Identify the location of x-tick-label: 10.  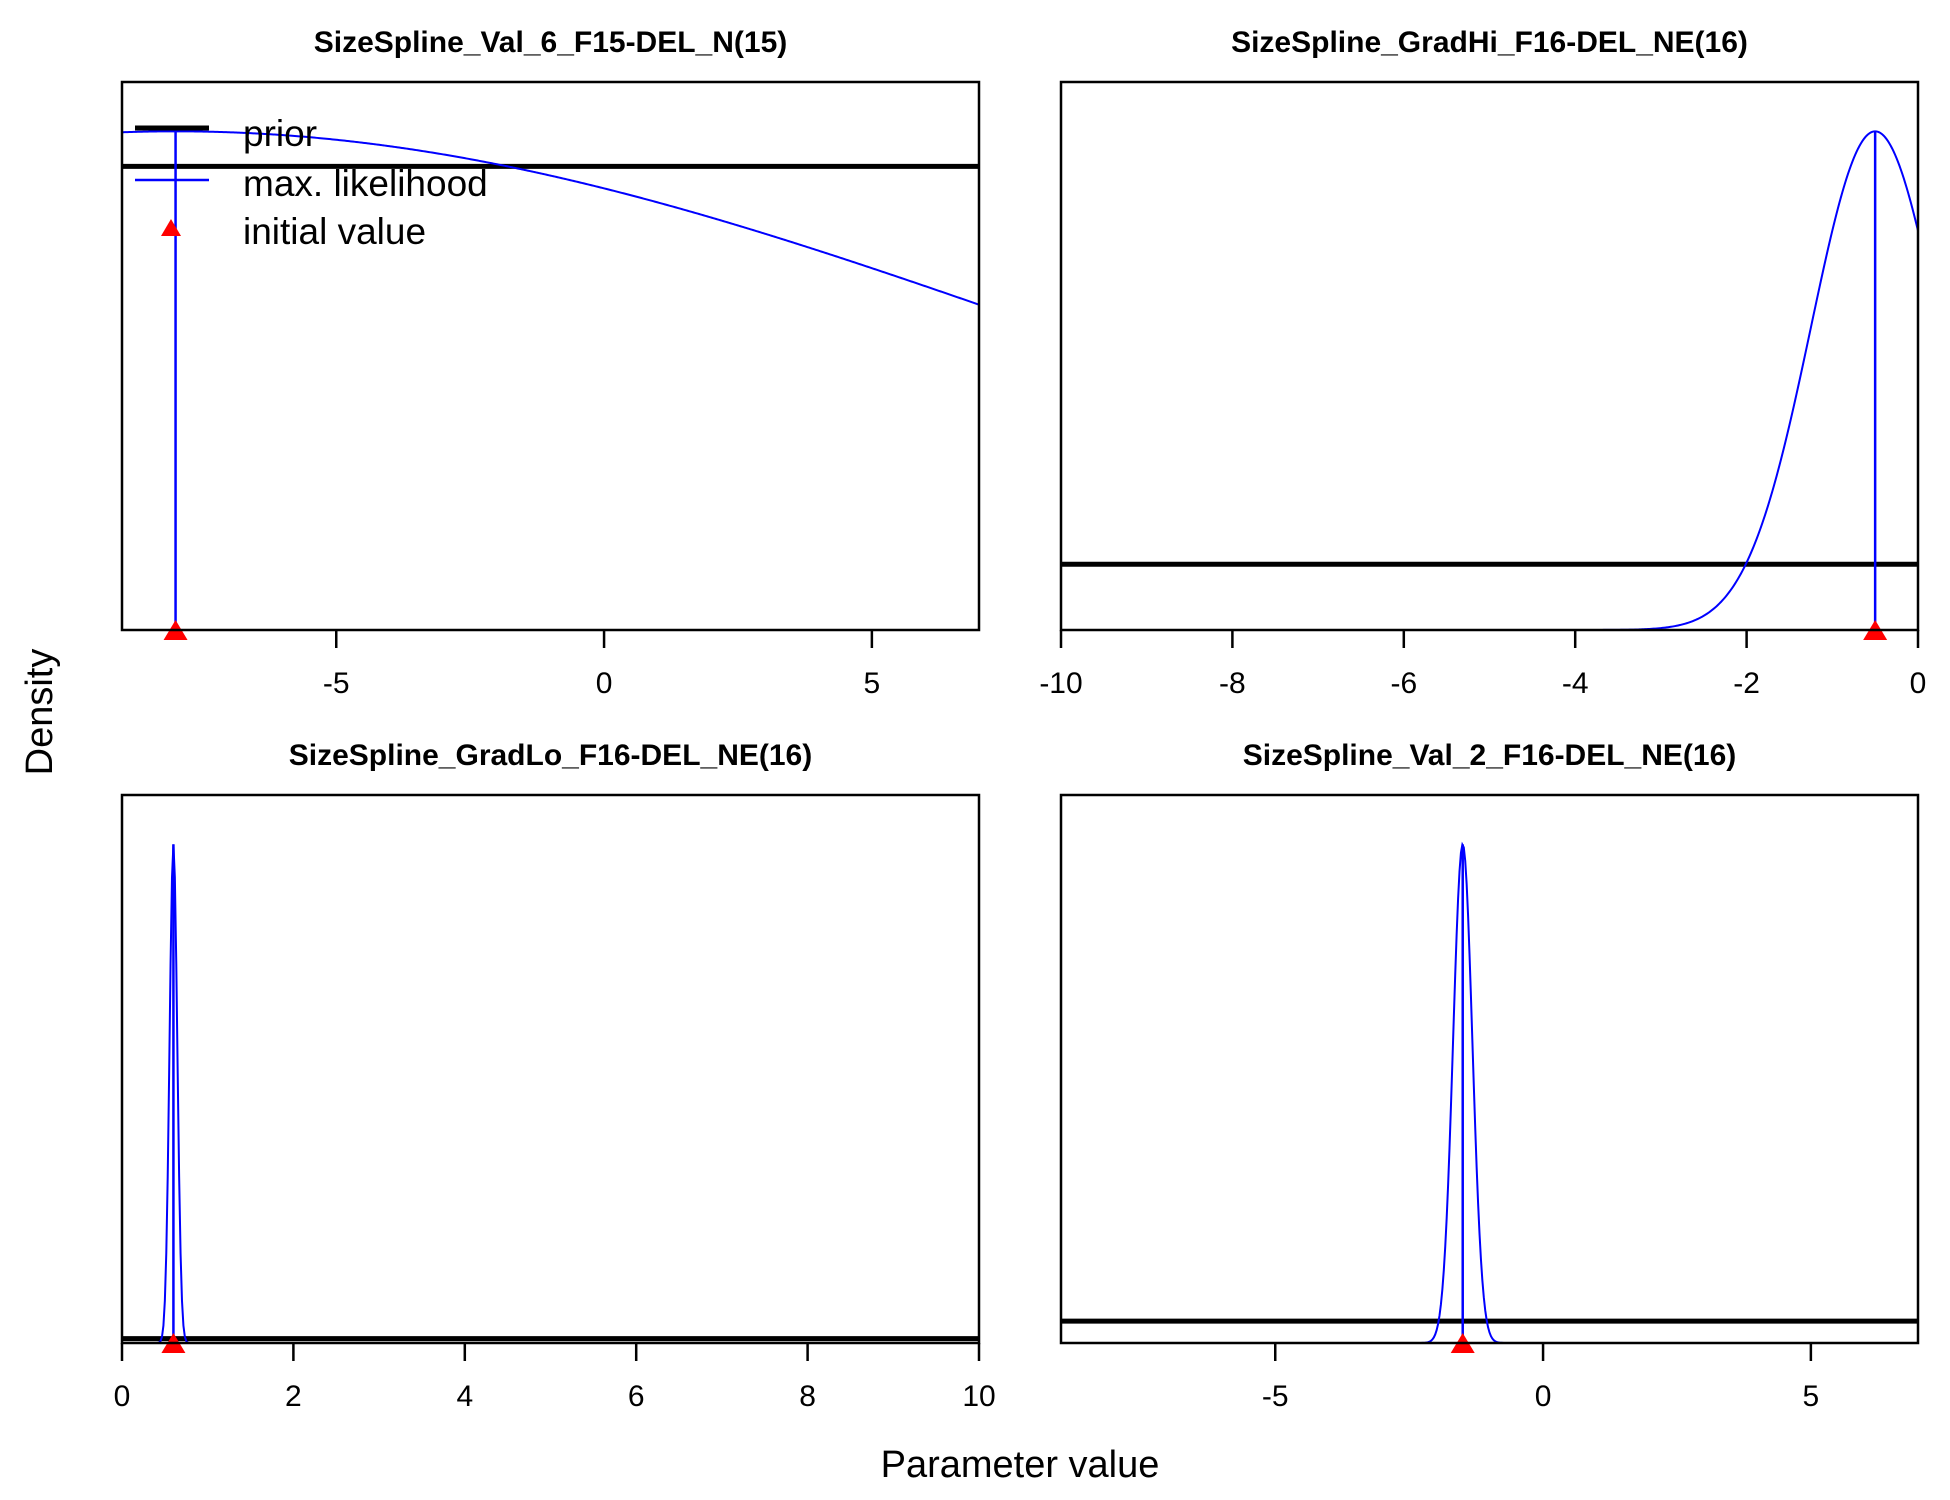
(978, 1396).